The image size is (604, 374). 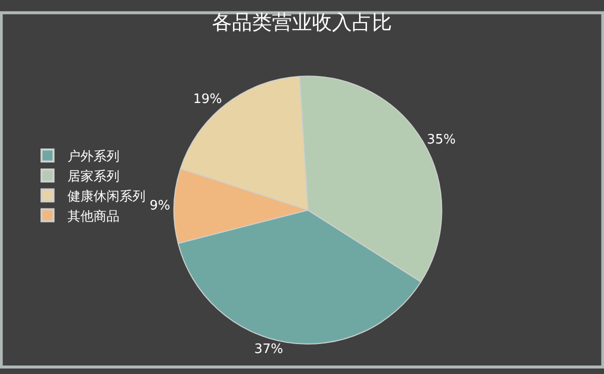 What do you see at coordinates (160, 206) in the screenshot?
I see `data-label: 9%` at bounding box center [160, 206].